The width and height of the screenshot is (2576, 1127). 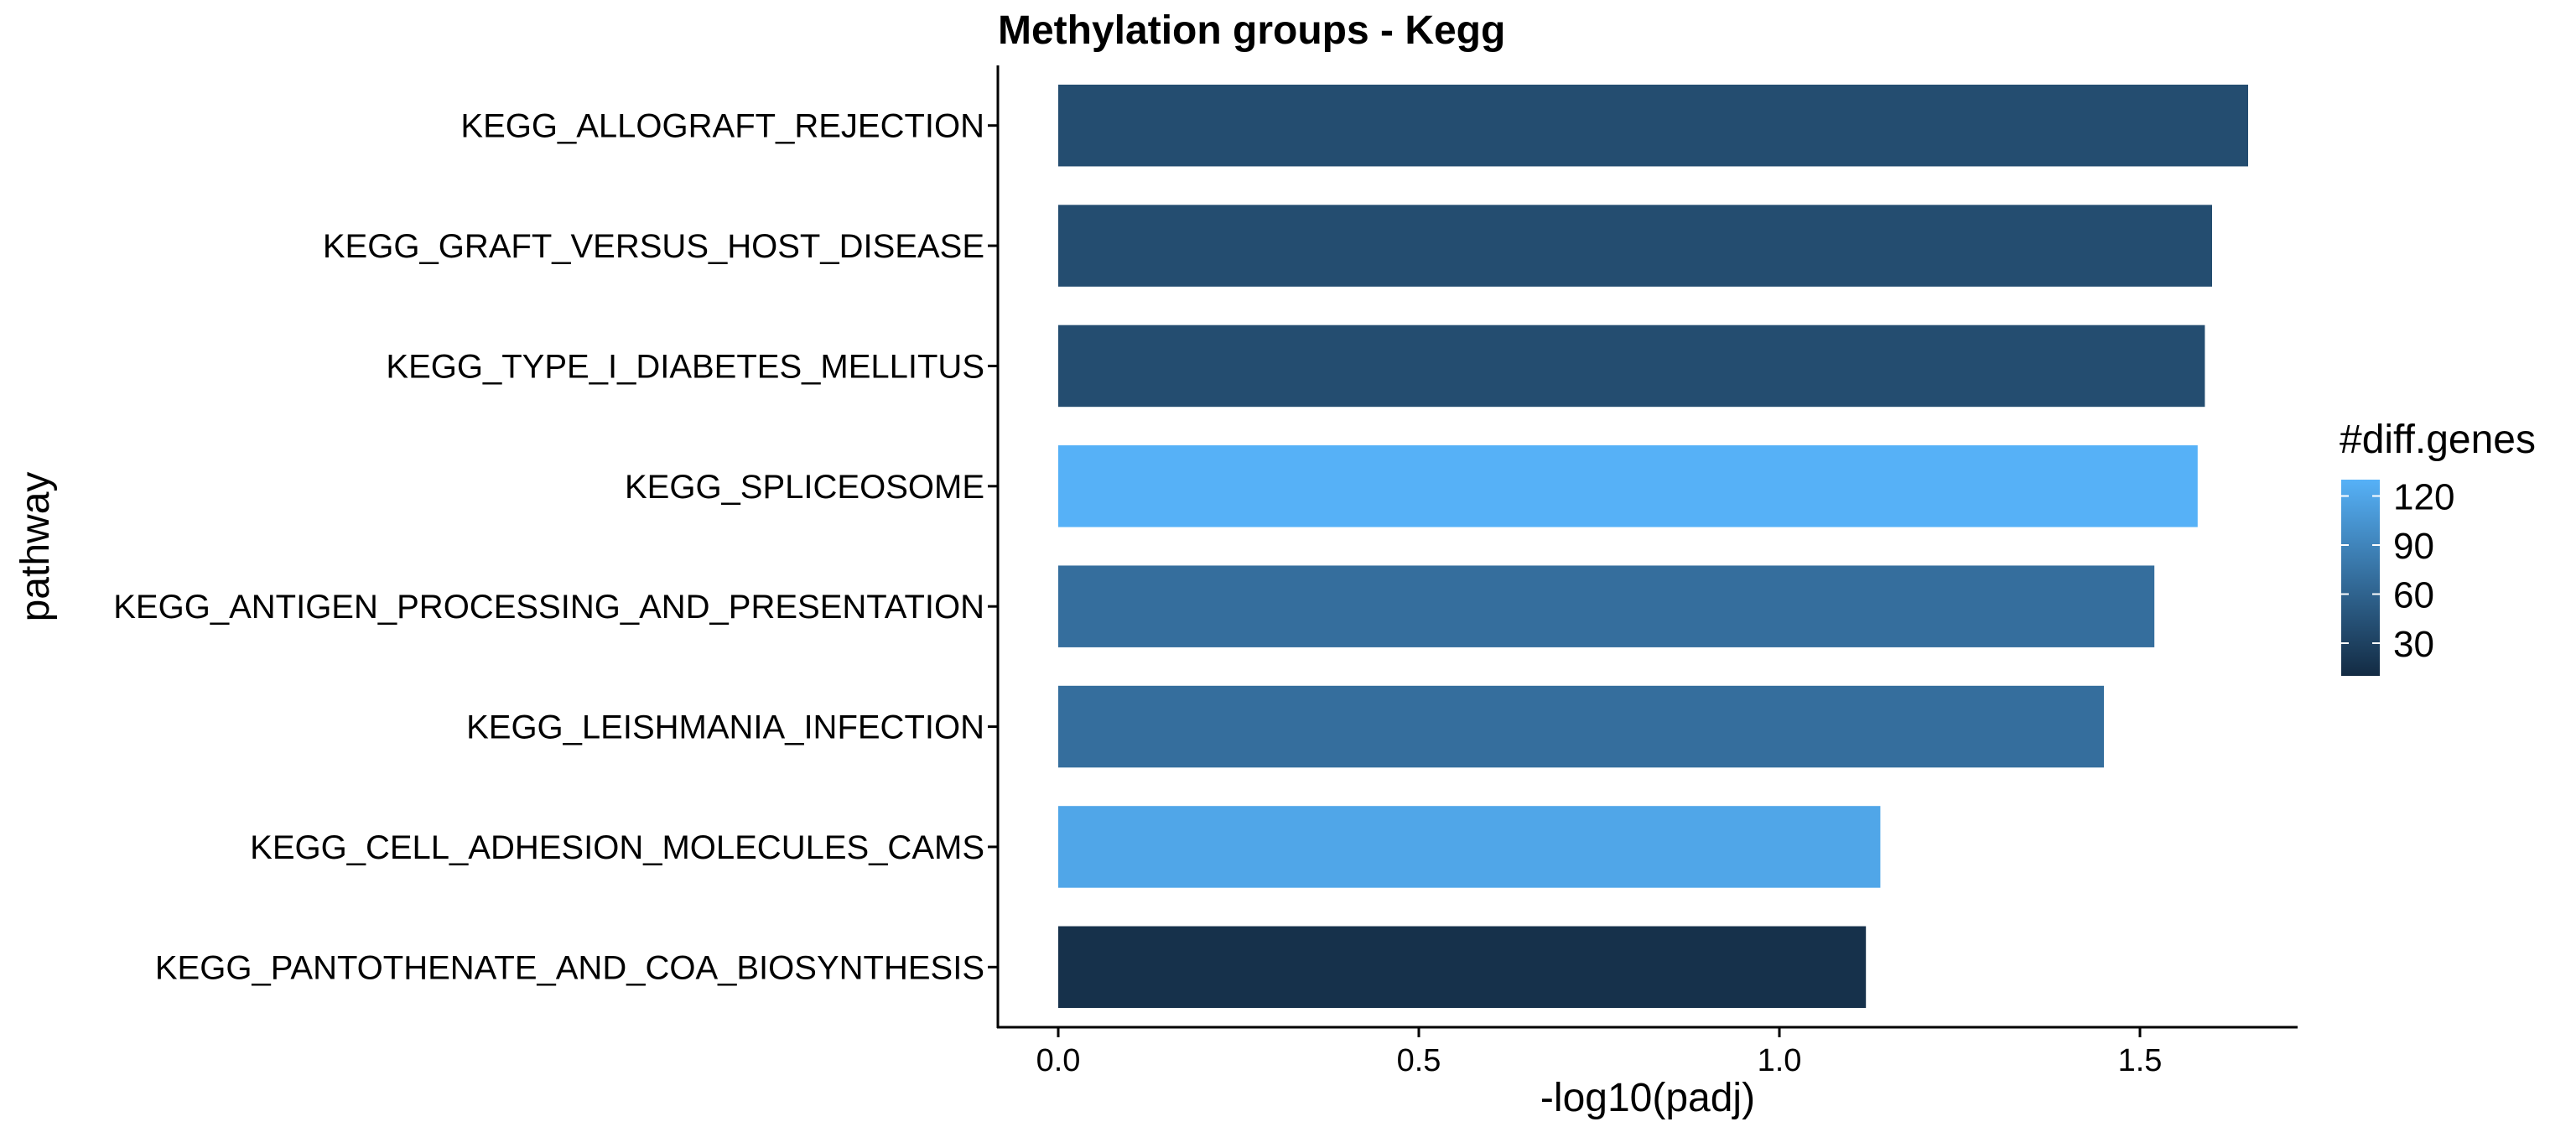 What do you see at coordinates (2413, 595) in the screenshot?
I see `legend-tick-label: 60` at bounding box center [2413, 595].